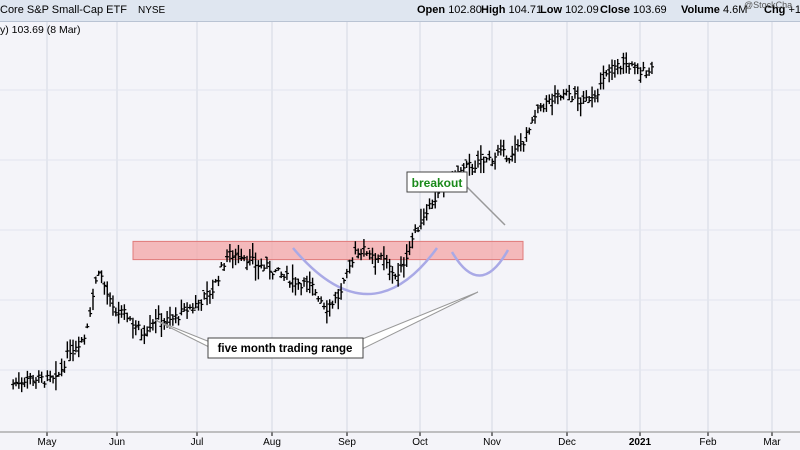 Image resolution: width=800 pixels, height=450 pixels. Describe the element at coordinates (525, 10) in the screenshot. I see `high-value: 104.71` at that location.